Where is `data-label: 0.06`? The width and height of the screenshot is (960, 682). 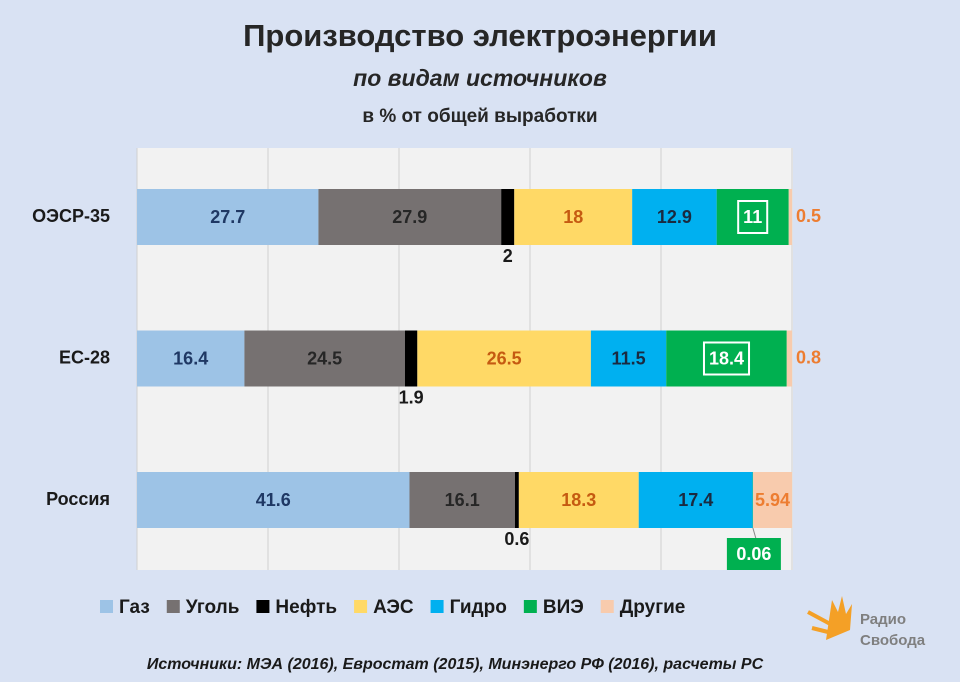 data-label: 0.06 is located at coordinates (753, 554).